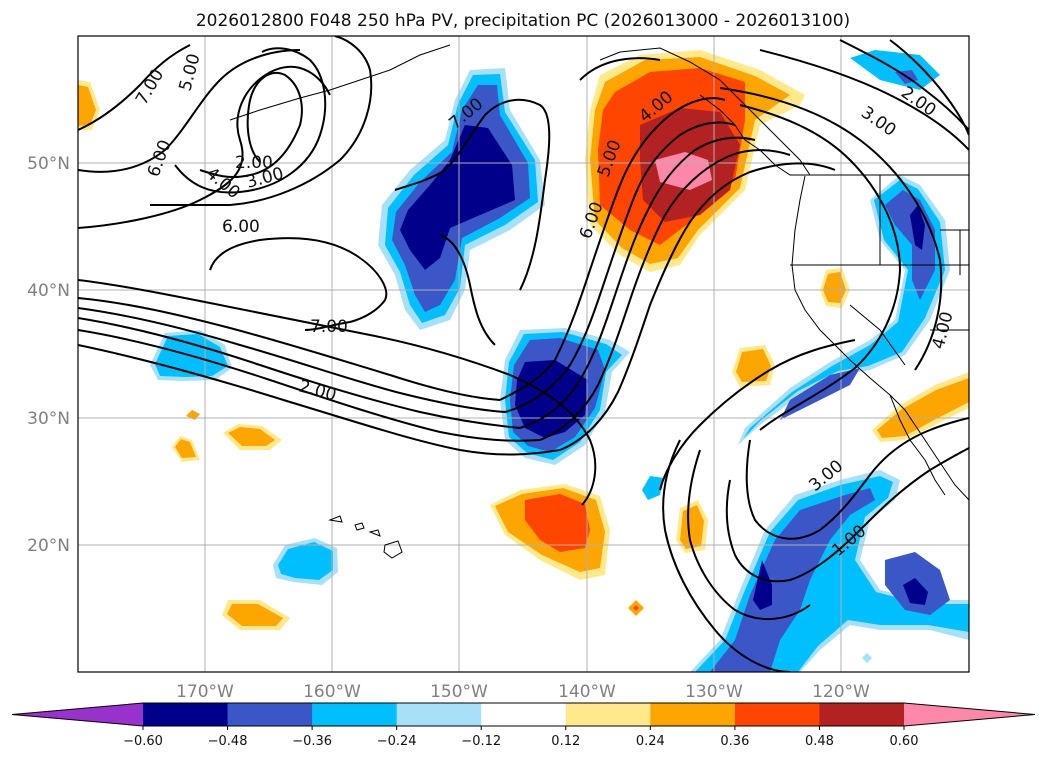 This screenshot has height=765, width=1047. Describe the element at coordinates (77, 714) in the screenshot. I see `colorbar-extend-left` at that location.